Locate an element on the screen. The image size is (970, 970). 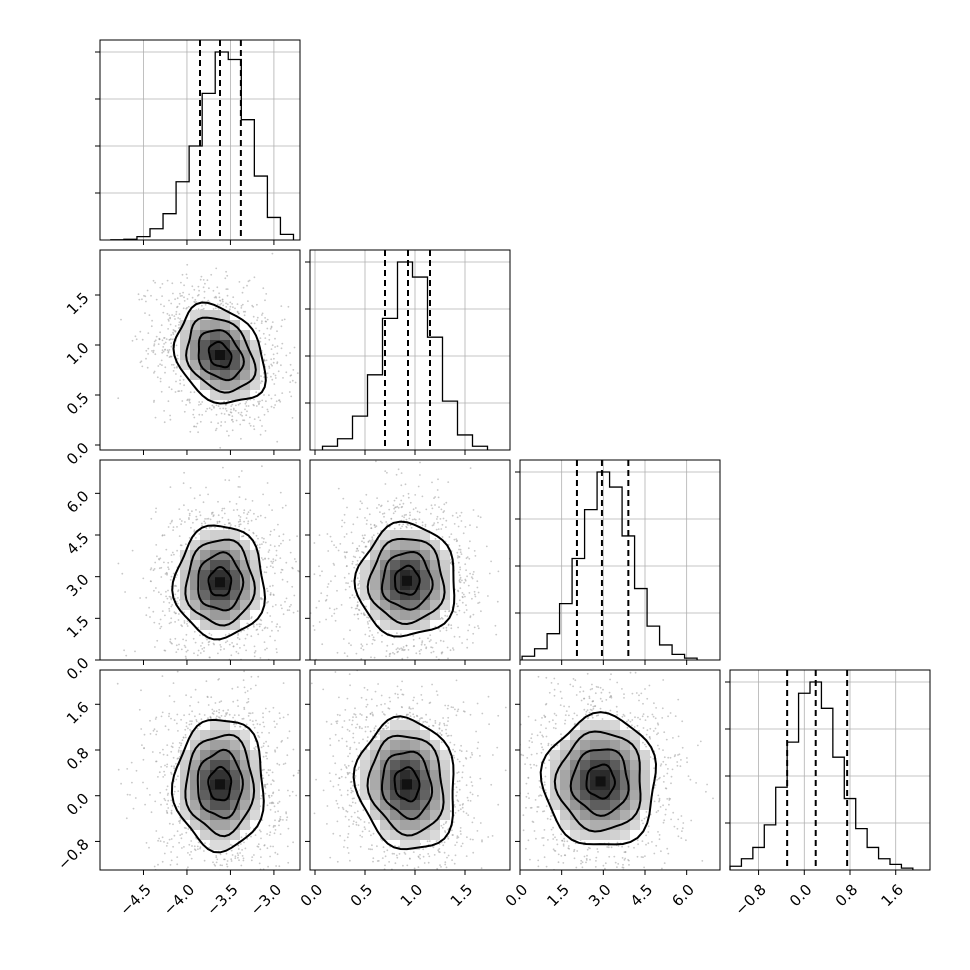
y-tick-label: −0.8 is located at coordinates (73, 854).